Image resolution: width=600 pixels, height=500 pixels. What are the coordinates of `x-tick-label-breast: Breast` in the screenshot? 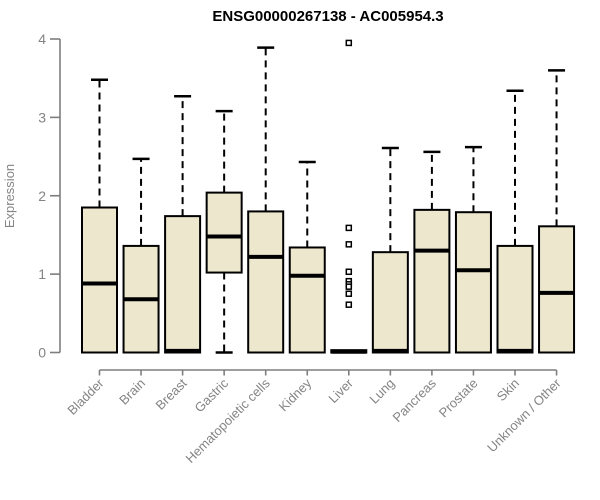 It's located at (171, 393).